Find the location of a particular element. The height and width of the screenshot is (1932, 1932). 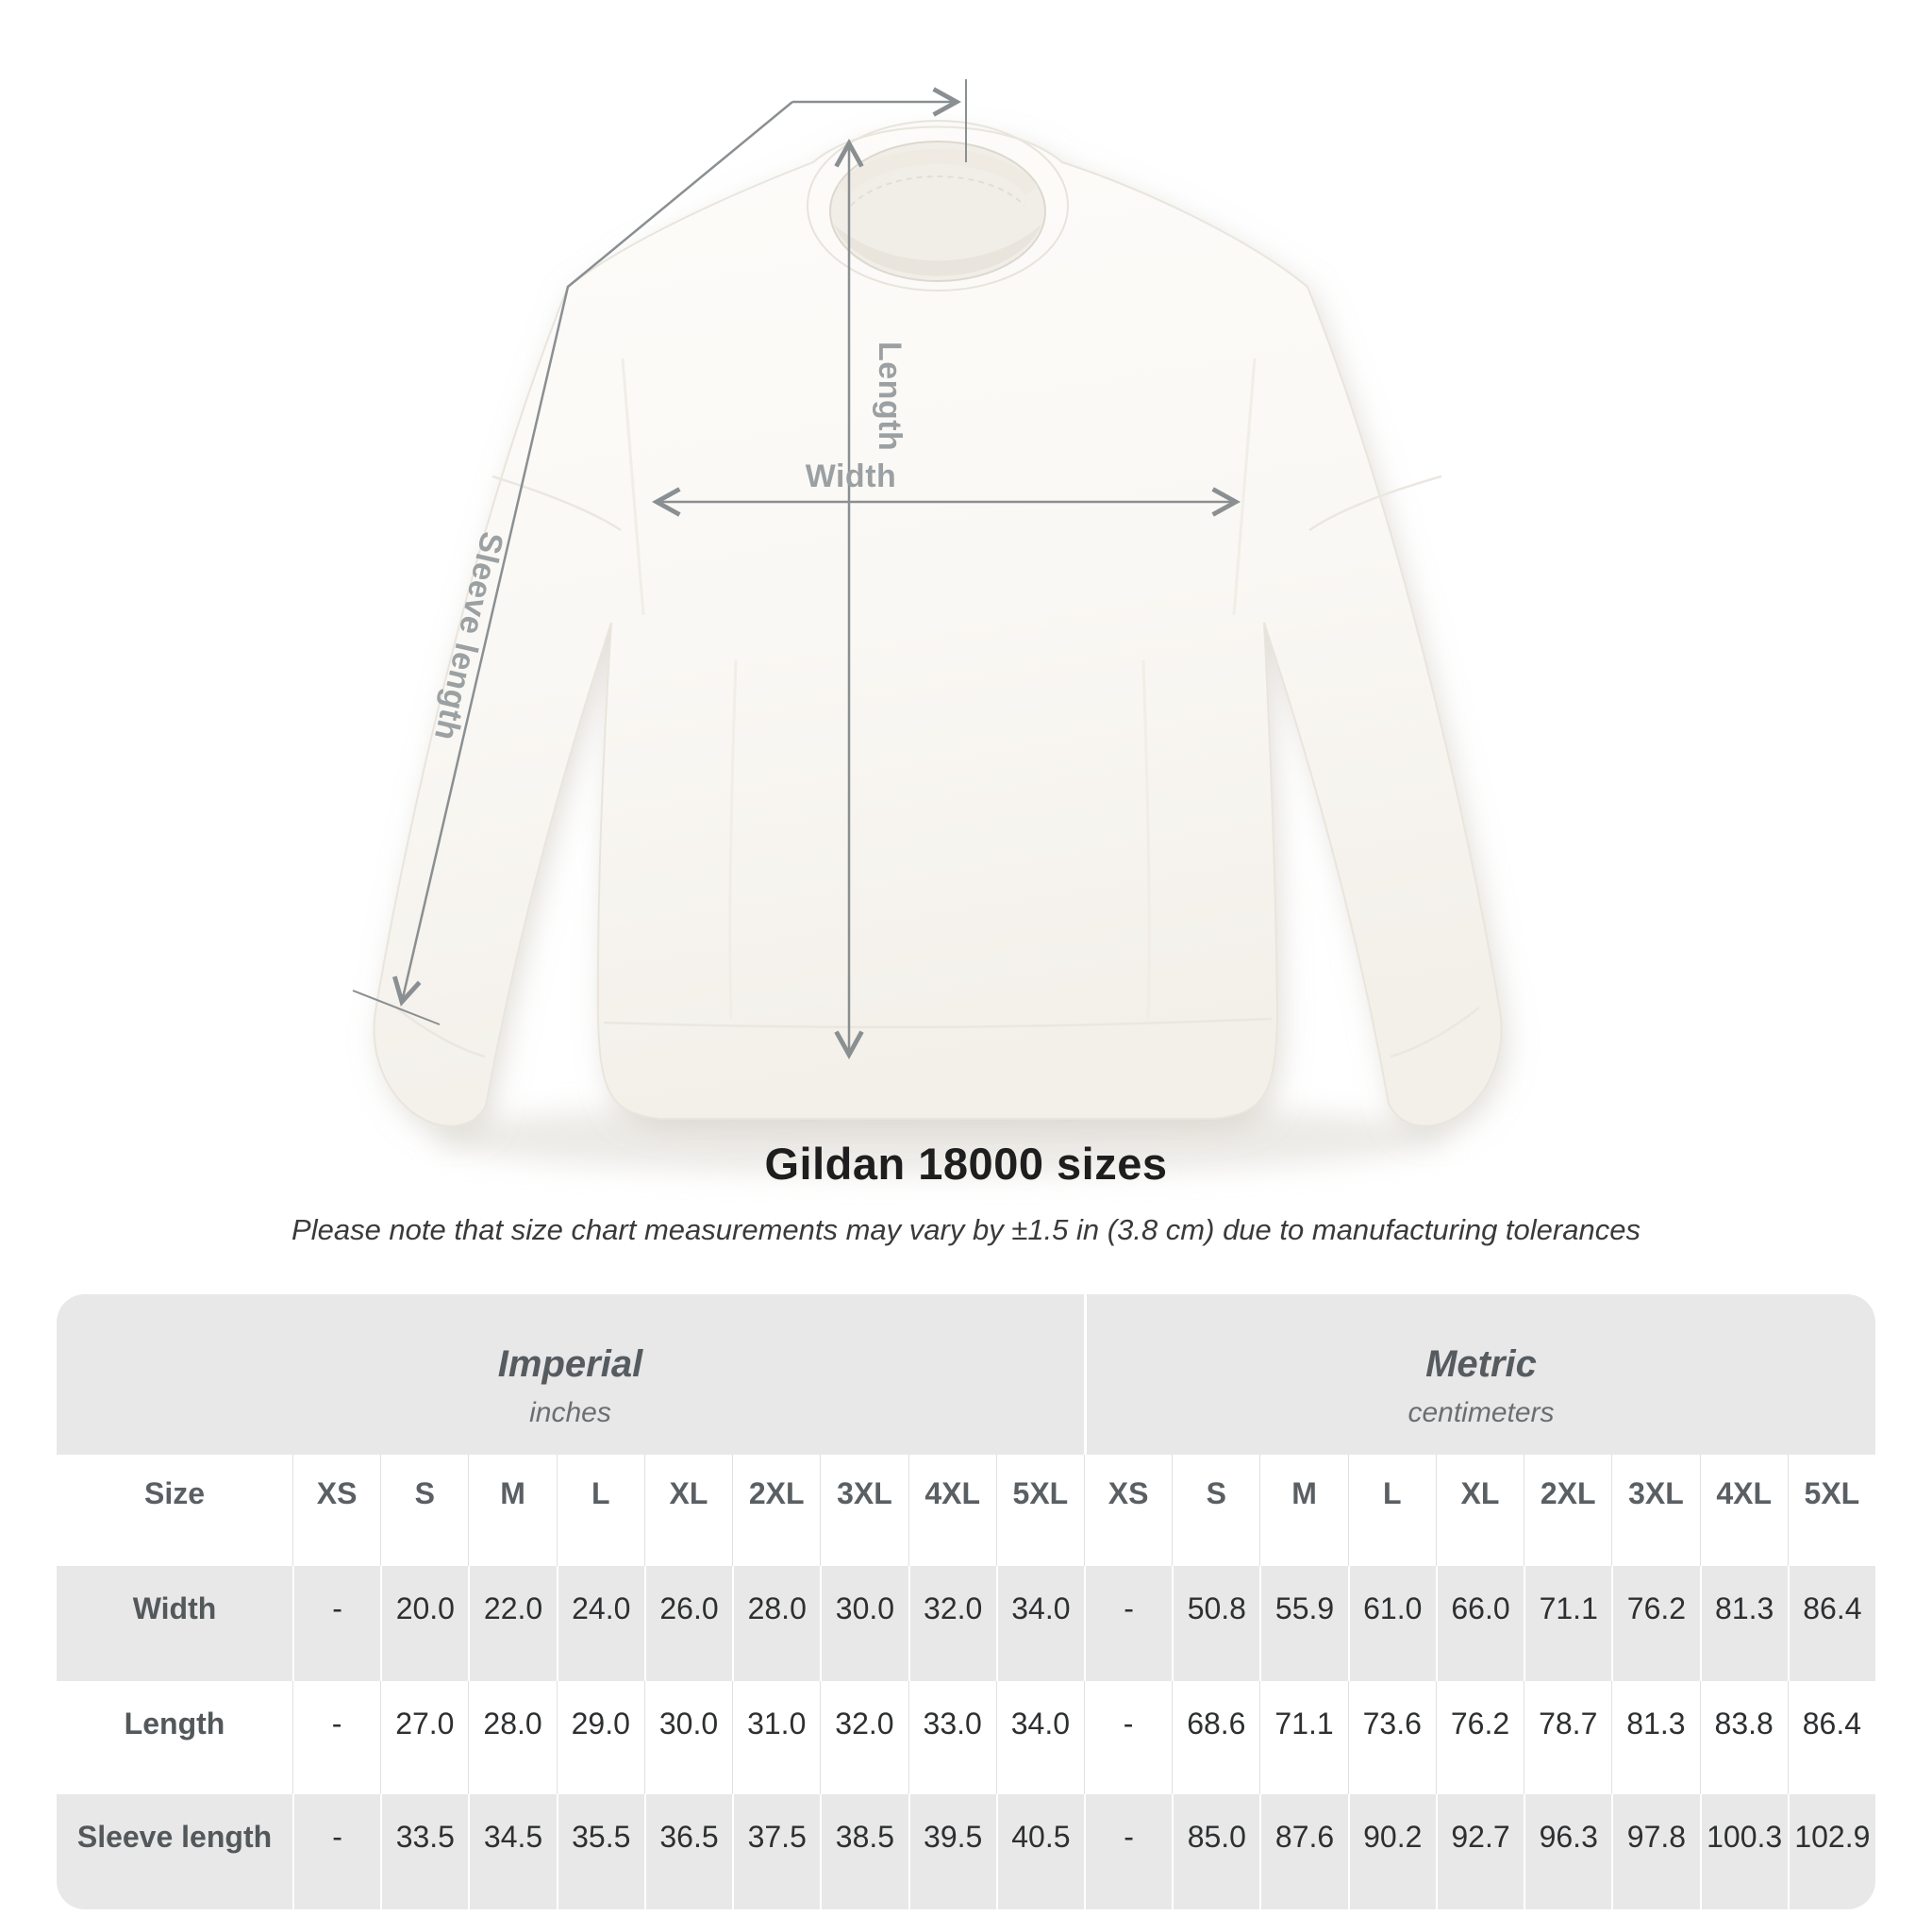

size-value-cell: 26.0 is located at coordinates (688, 1623).